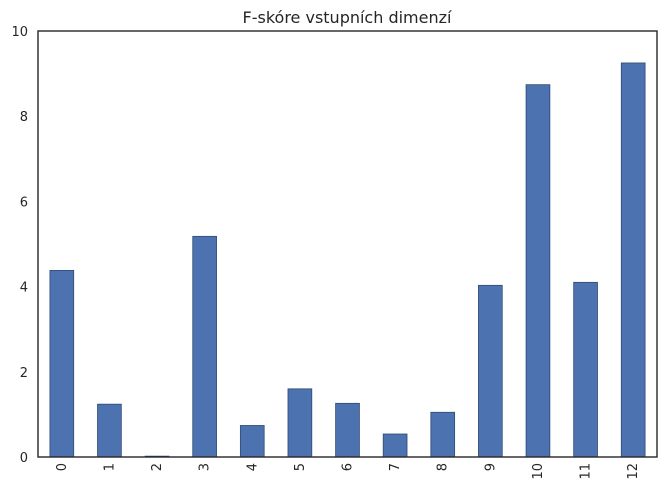 The image size is (667, 495). What do you see at coordinates (157, 467) in the screenshot?
I see `x-tick-label: 2` at bounding box center [157, 467].